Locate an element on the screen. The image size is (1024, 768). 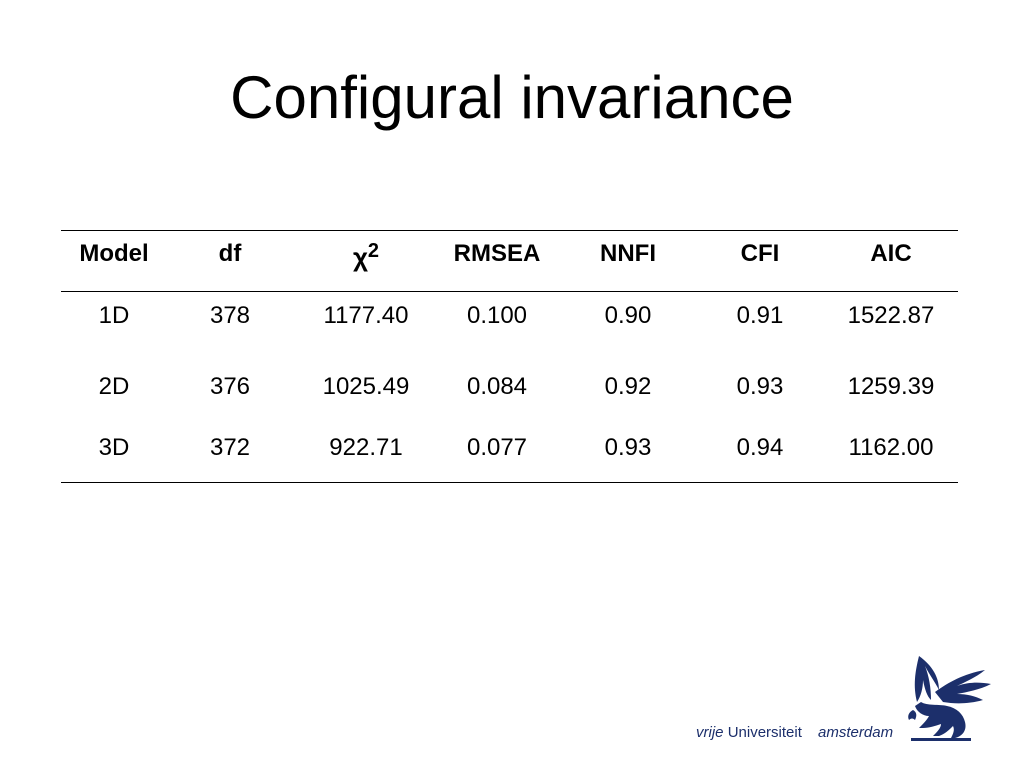
cell-nnfi: 0.92 is located at coordinates (628, 386).